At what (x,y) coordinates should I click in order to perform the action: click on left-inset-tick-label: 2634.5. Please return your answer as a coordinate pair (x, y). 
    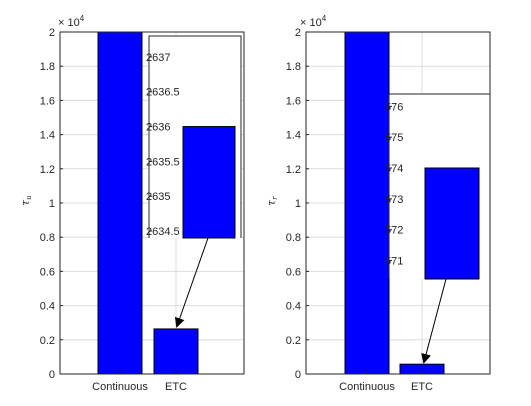
    Looking at the image, I should click on (163, 232).